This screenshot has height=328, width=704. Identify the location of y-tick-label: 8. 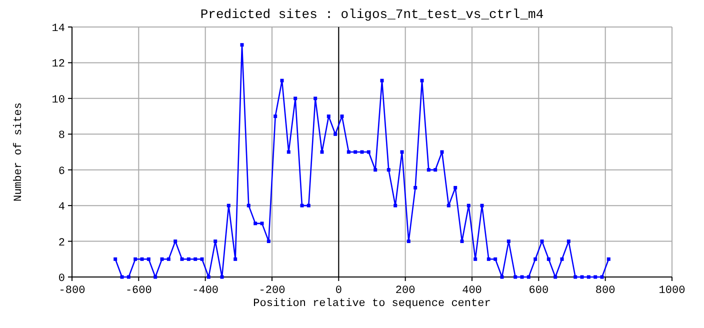
(61, 136).